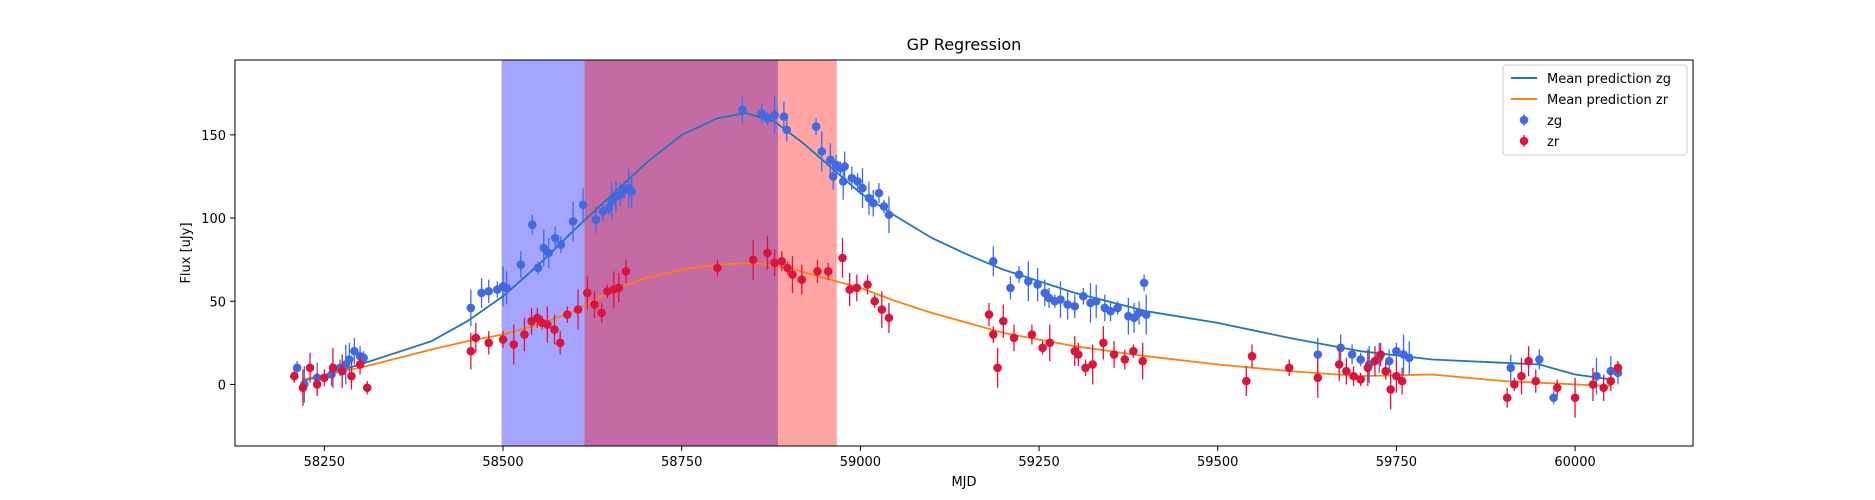  Describe the element at coordinates (1553, 142) in the screenshot. I see `legend-label: zr` at that location.